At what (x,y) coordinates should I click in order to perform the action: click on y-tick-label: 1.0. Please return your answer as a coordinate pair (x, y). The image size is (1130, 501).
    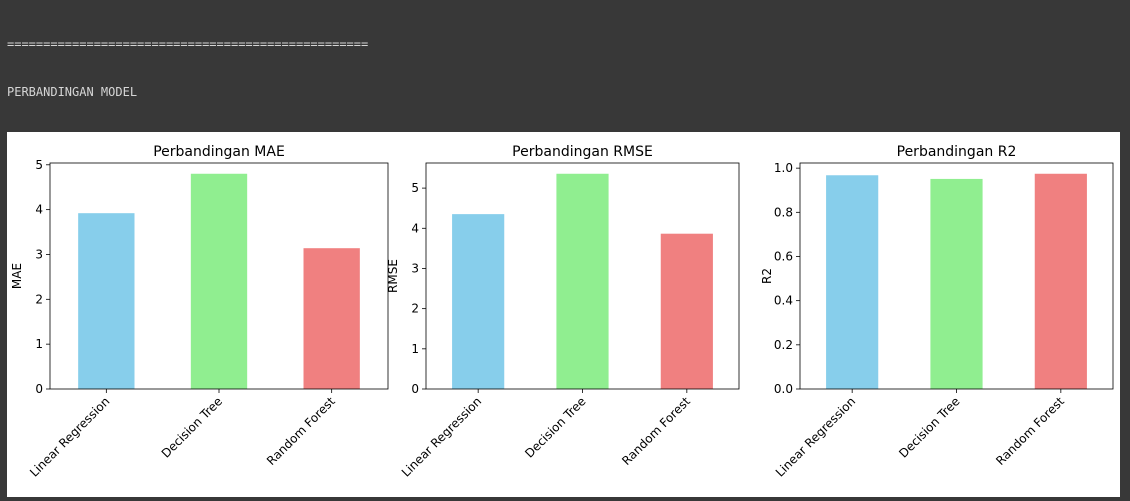
    Looking at the image, I should click on (783, 168).